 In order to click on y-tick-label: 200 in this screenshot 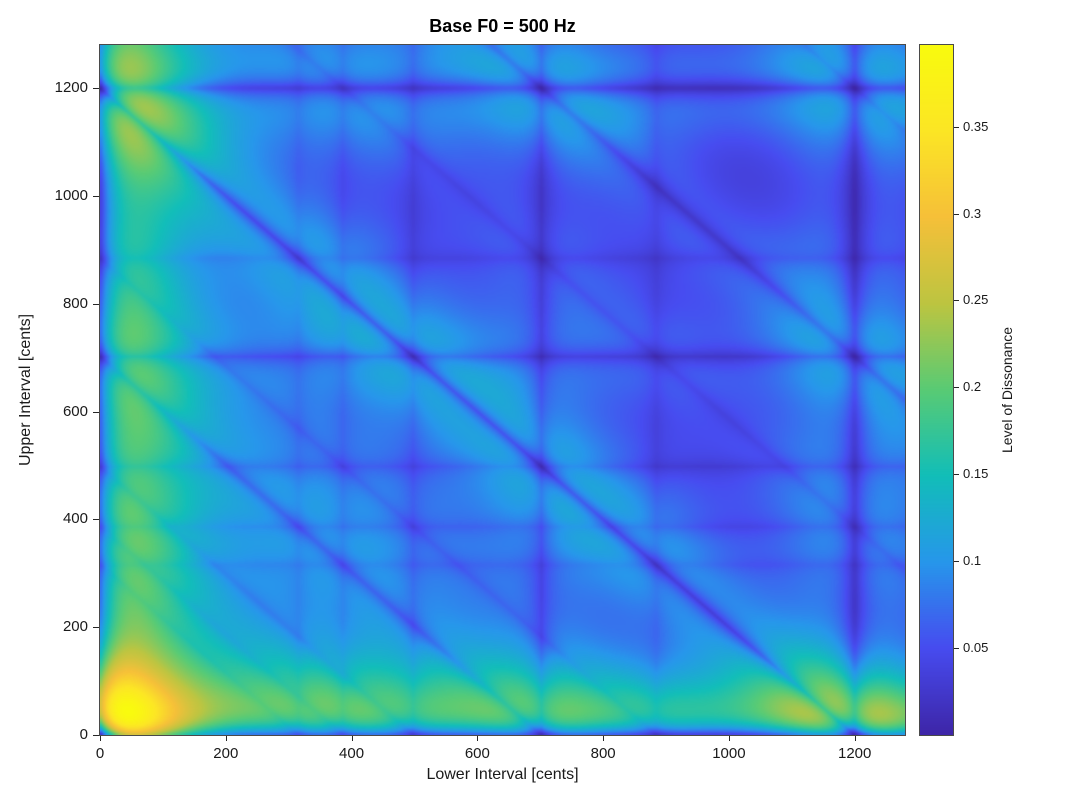, I will do `click(75, 627)`.